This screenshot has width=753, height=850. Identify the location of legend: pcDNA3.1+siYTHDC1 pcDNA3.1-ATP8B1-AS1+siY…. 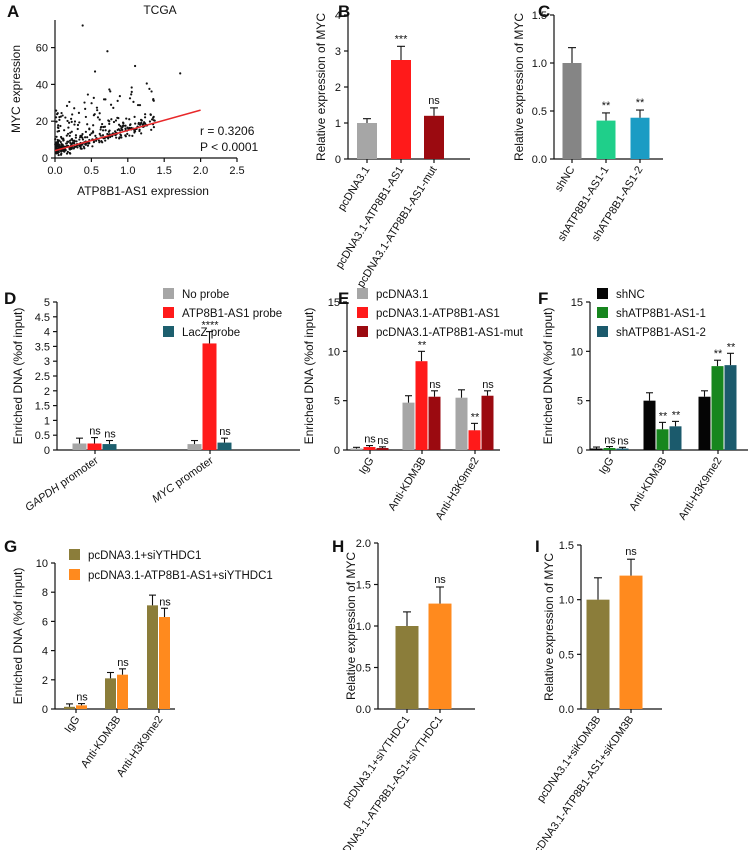
(171, 565).